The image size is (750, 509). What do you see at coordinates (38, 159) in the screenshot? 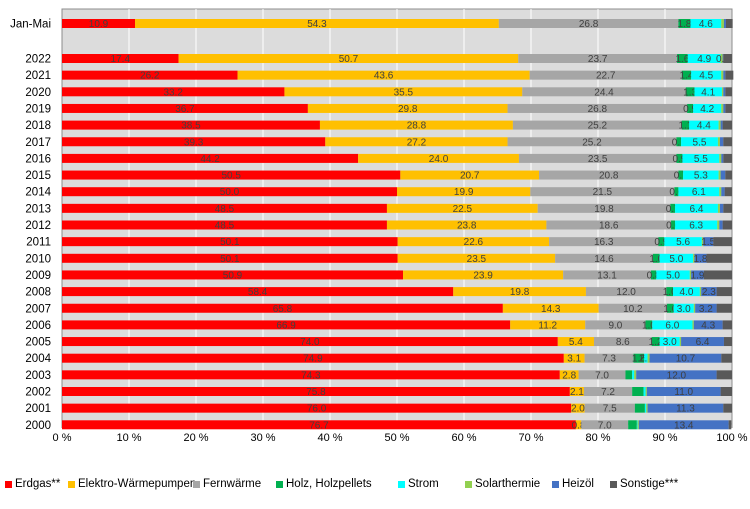
I see `category-label: 2016` at bounding box center [38, 159].